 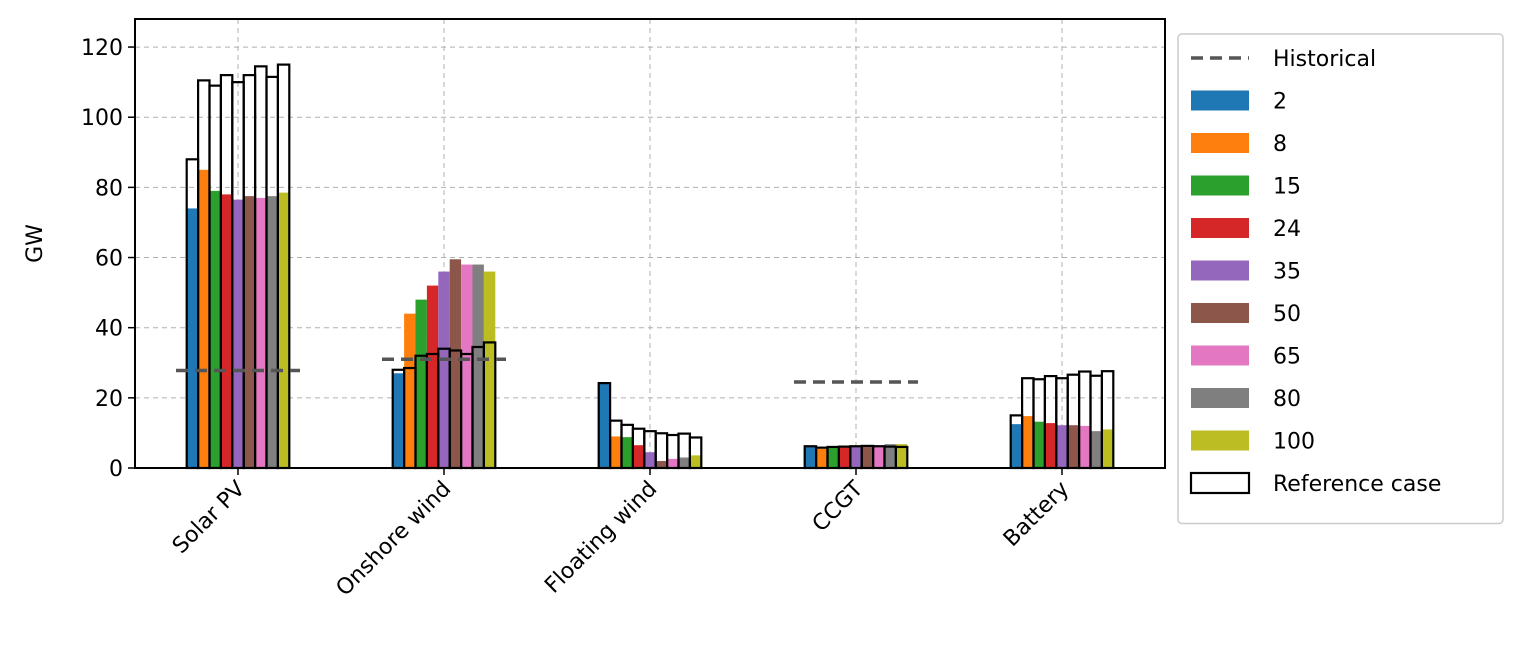 What do you see at coordinates (1294, 442) in the screenshot?
I see `legend-label: 100` at bounding box center [1294, 442].